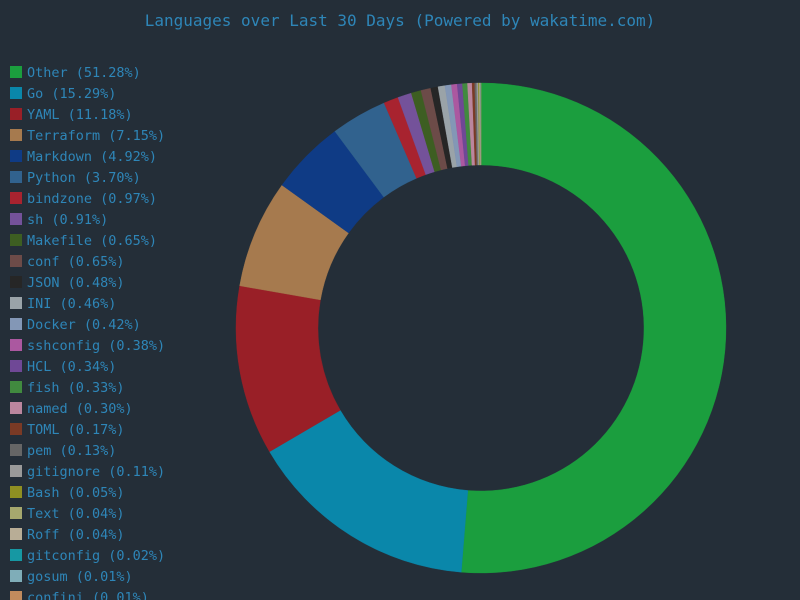  I want to click on legend-item-gosum: gosum (0.01%), so click(71, 577).